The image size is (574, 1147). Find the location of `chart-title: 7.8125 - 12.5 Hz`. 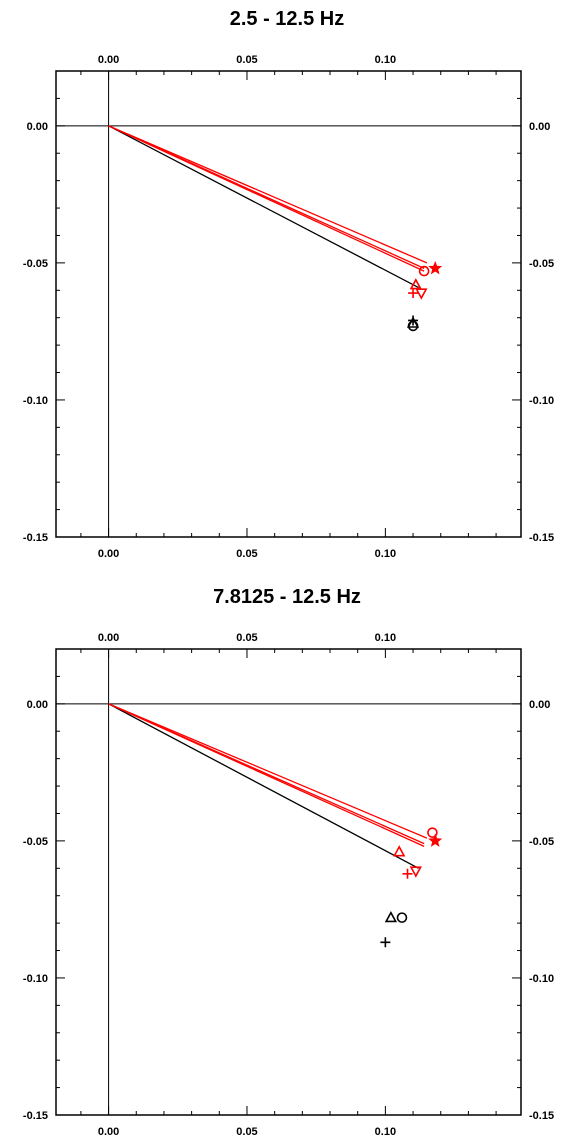

chart-title: 7.8125 - 12.5 Hz is located at coordinates (287, 597).